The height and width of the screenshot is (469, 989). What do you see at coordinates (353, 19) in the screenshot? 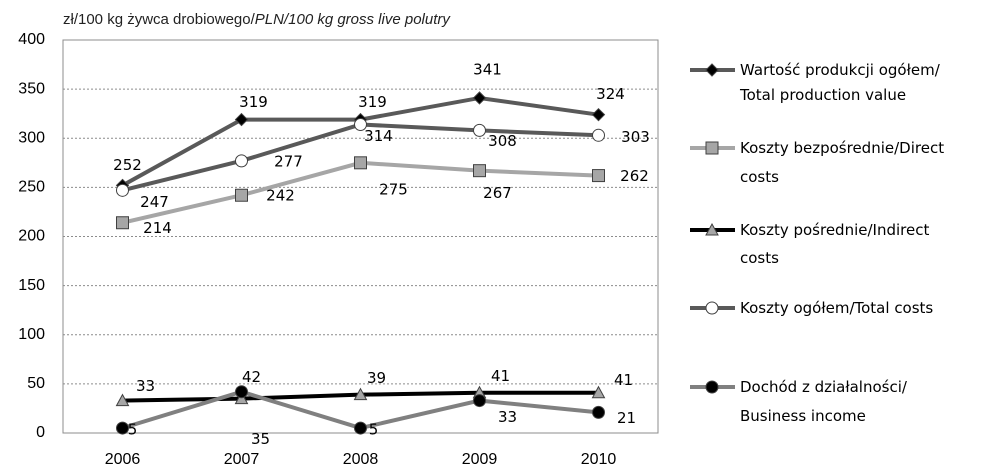
I see `title-italic: PLN/100 kg gross live polutry` at bounding box center [353, 19].